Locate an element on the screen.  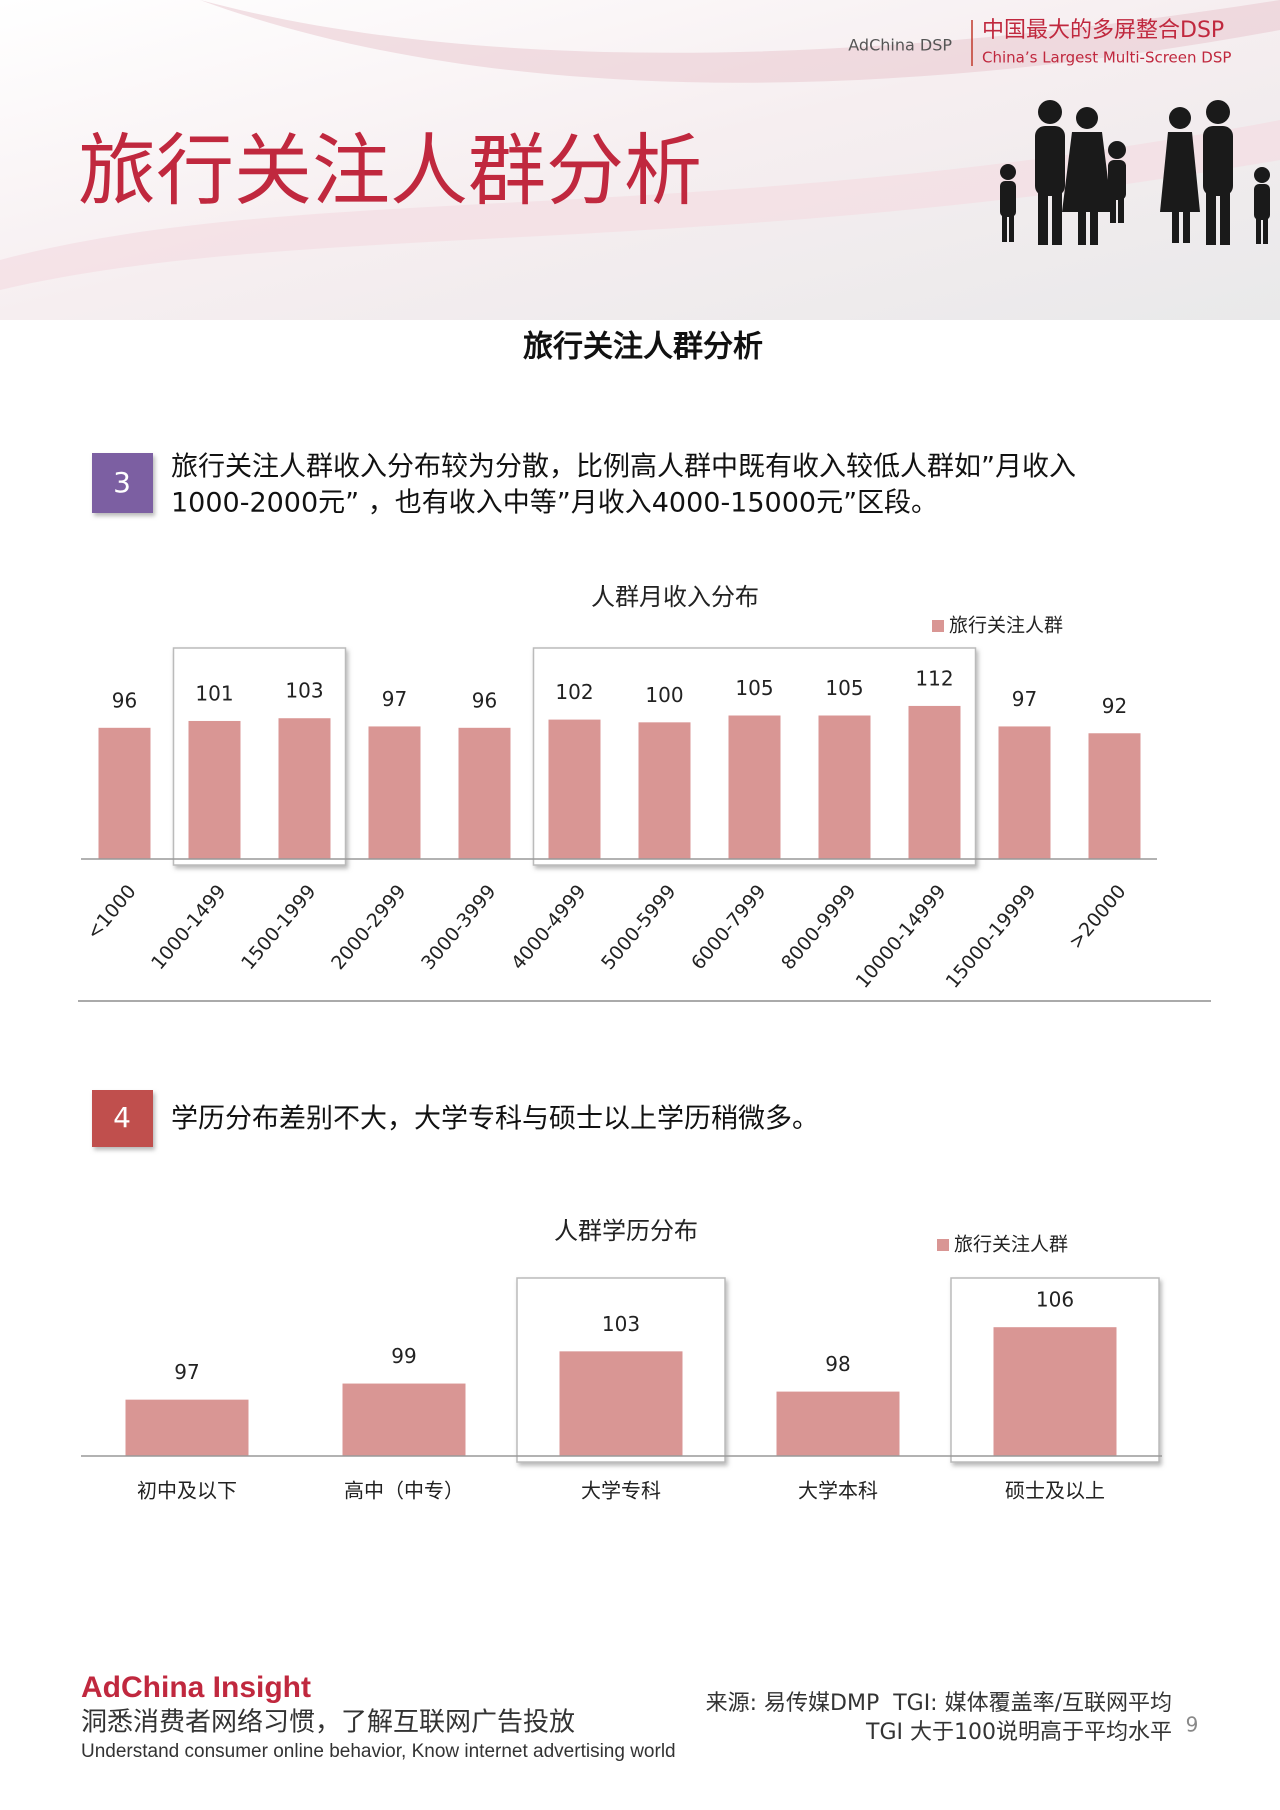
section-text: 1000-2000元” ，也有收入中等”月收入4000-15000元”区段。 is located at coordinates (554, 503).